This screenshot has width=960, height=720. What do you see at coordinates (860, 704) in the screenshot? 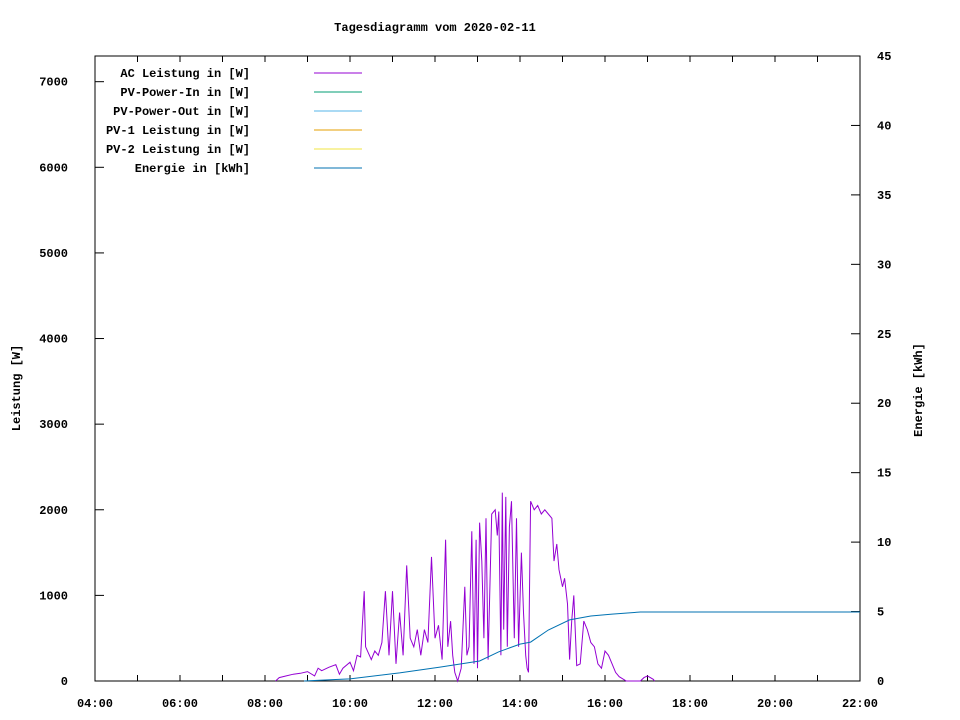
I see `x-tick-label: 22:00` at bounding box center [860, 704].